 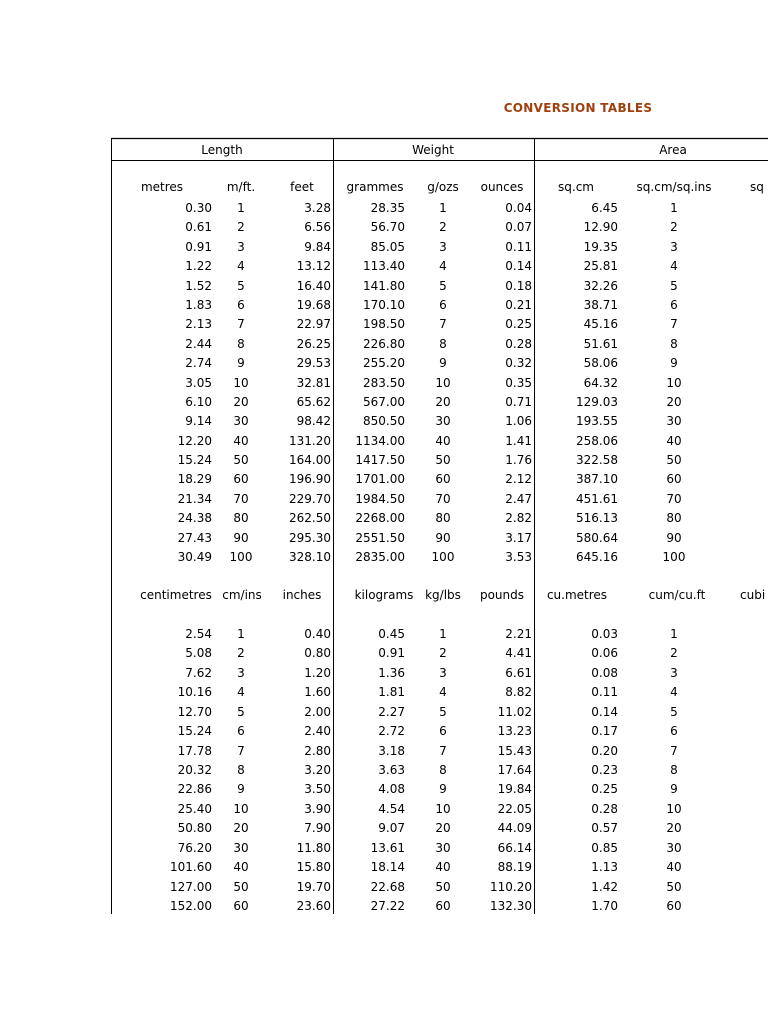 I want to click on column-header: cm/ins, so click(x=242, y=595).